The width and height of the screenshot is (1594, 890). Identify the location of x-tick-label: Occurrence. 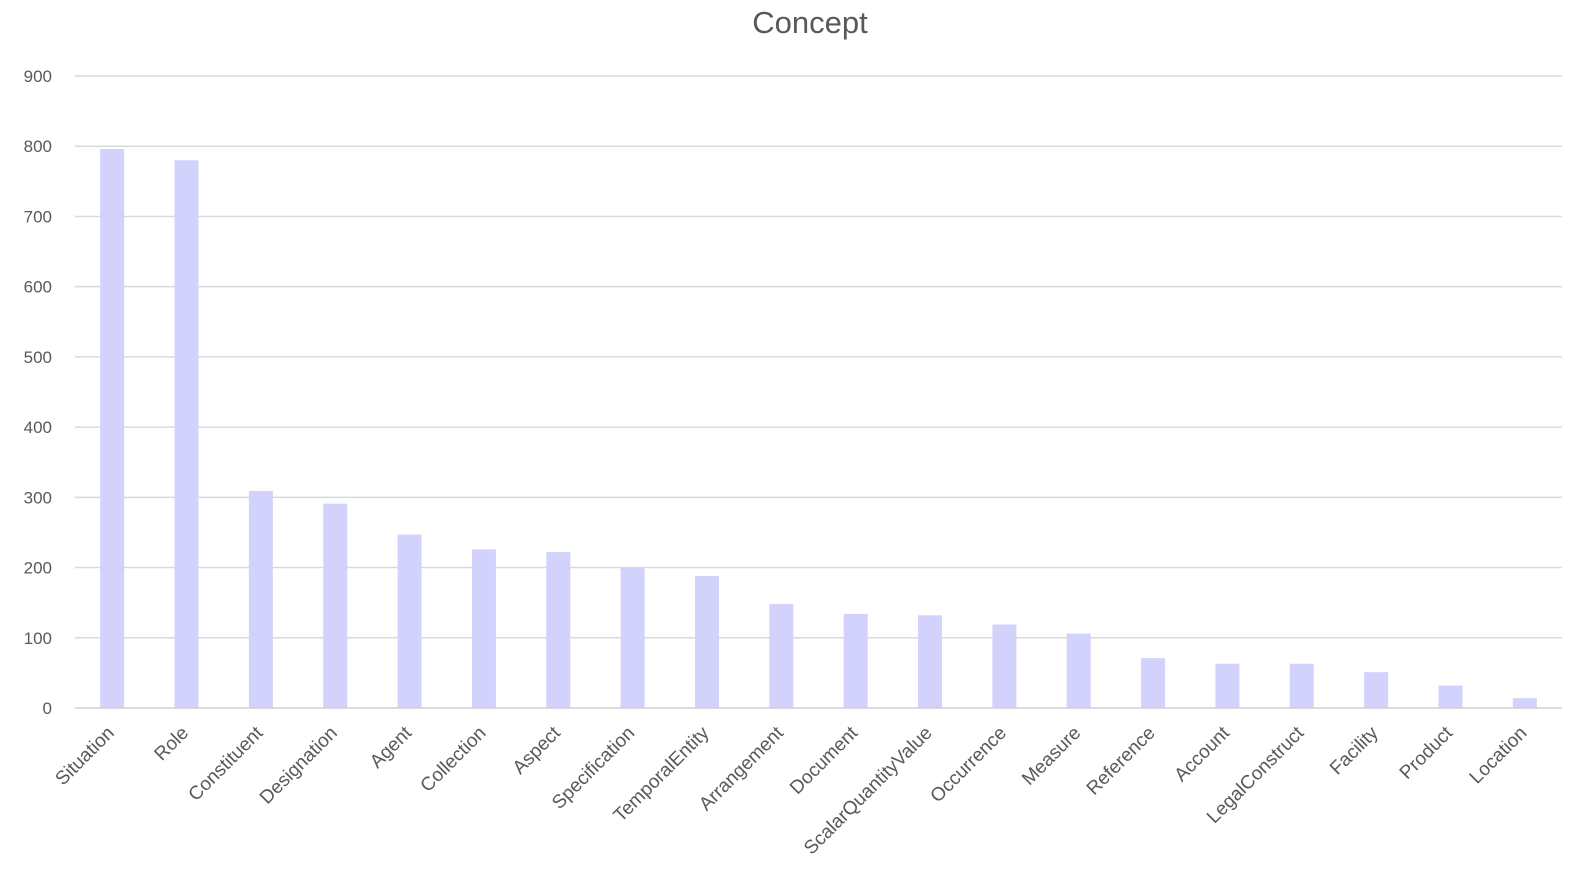
(969, 765).